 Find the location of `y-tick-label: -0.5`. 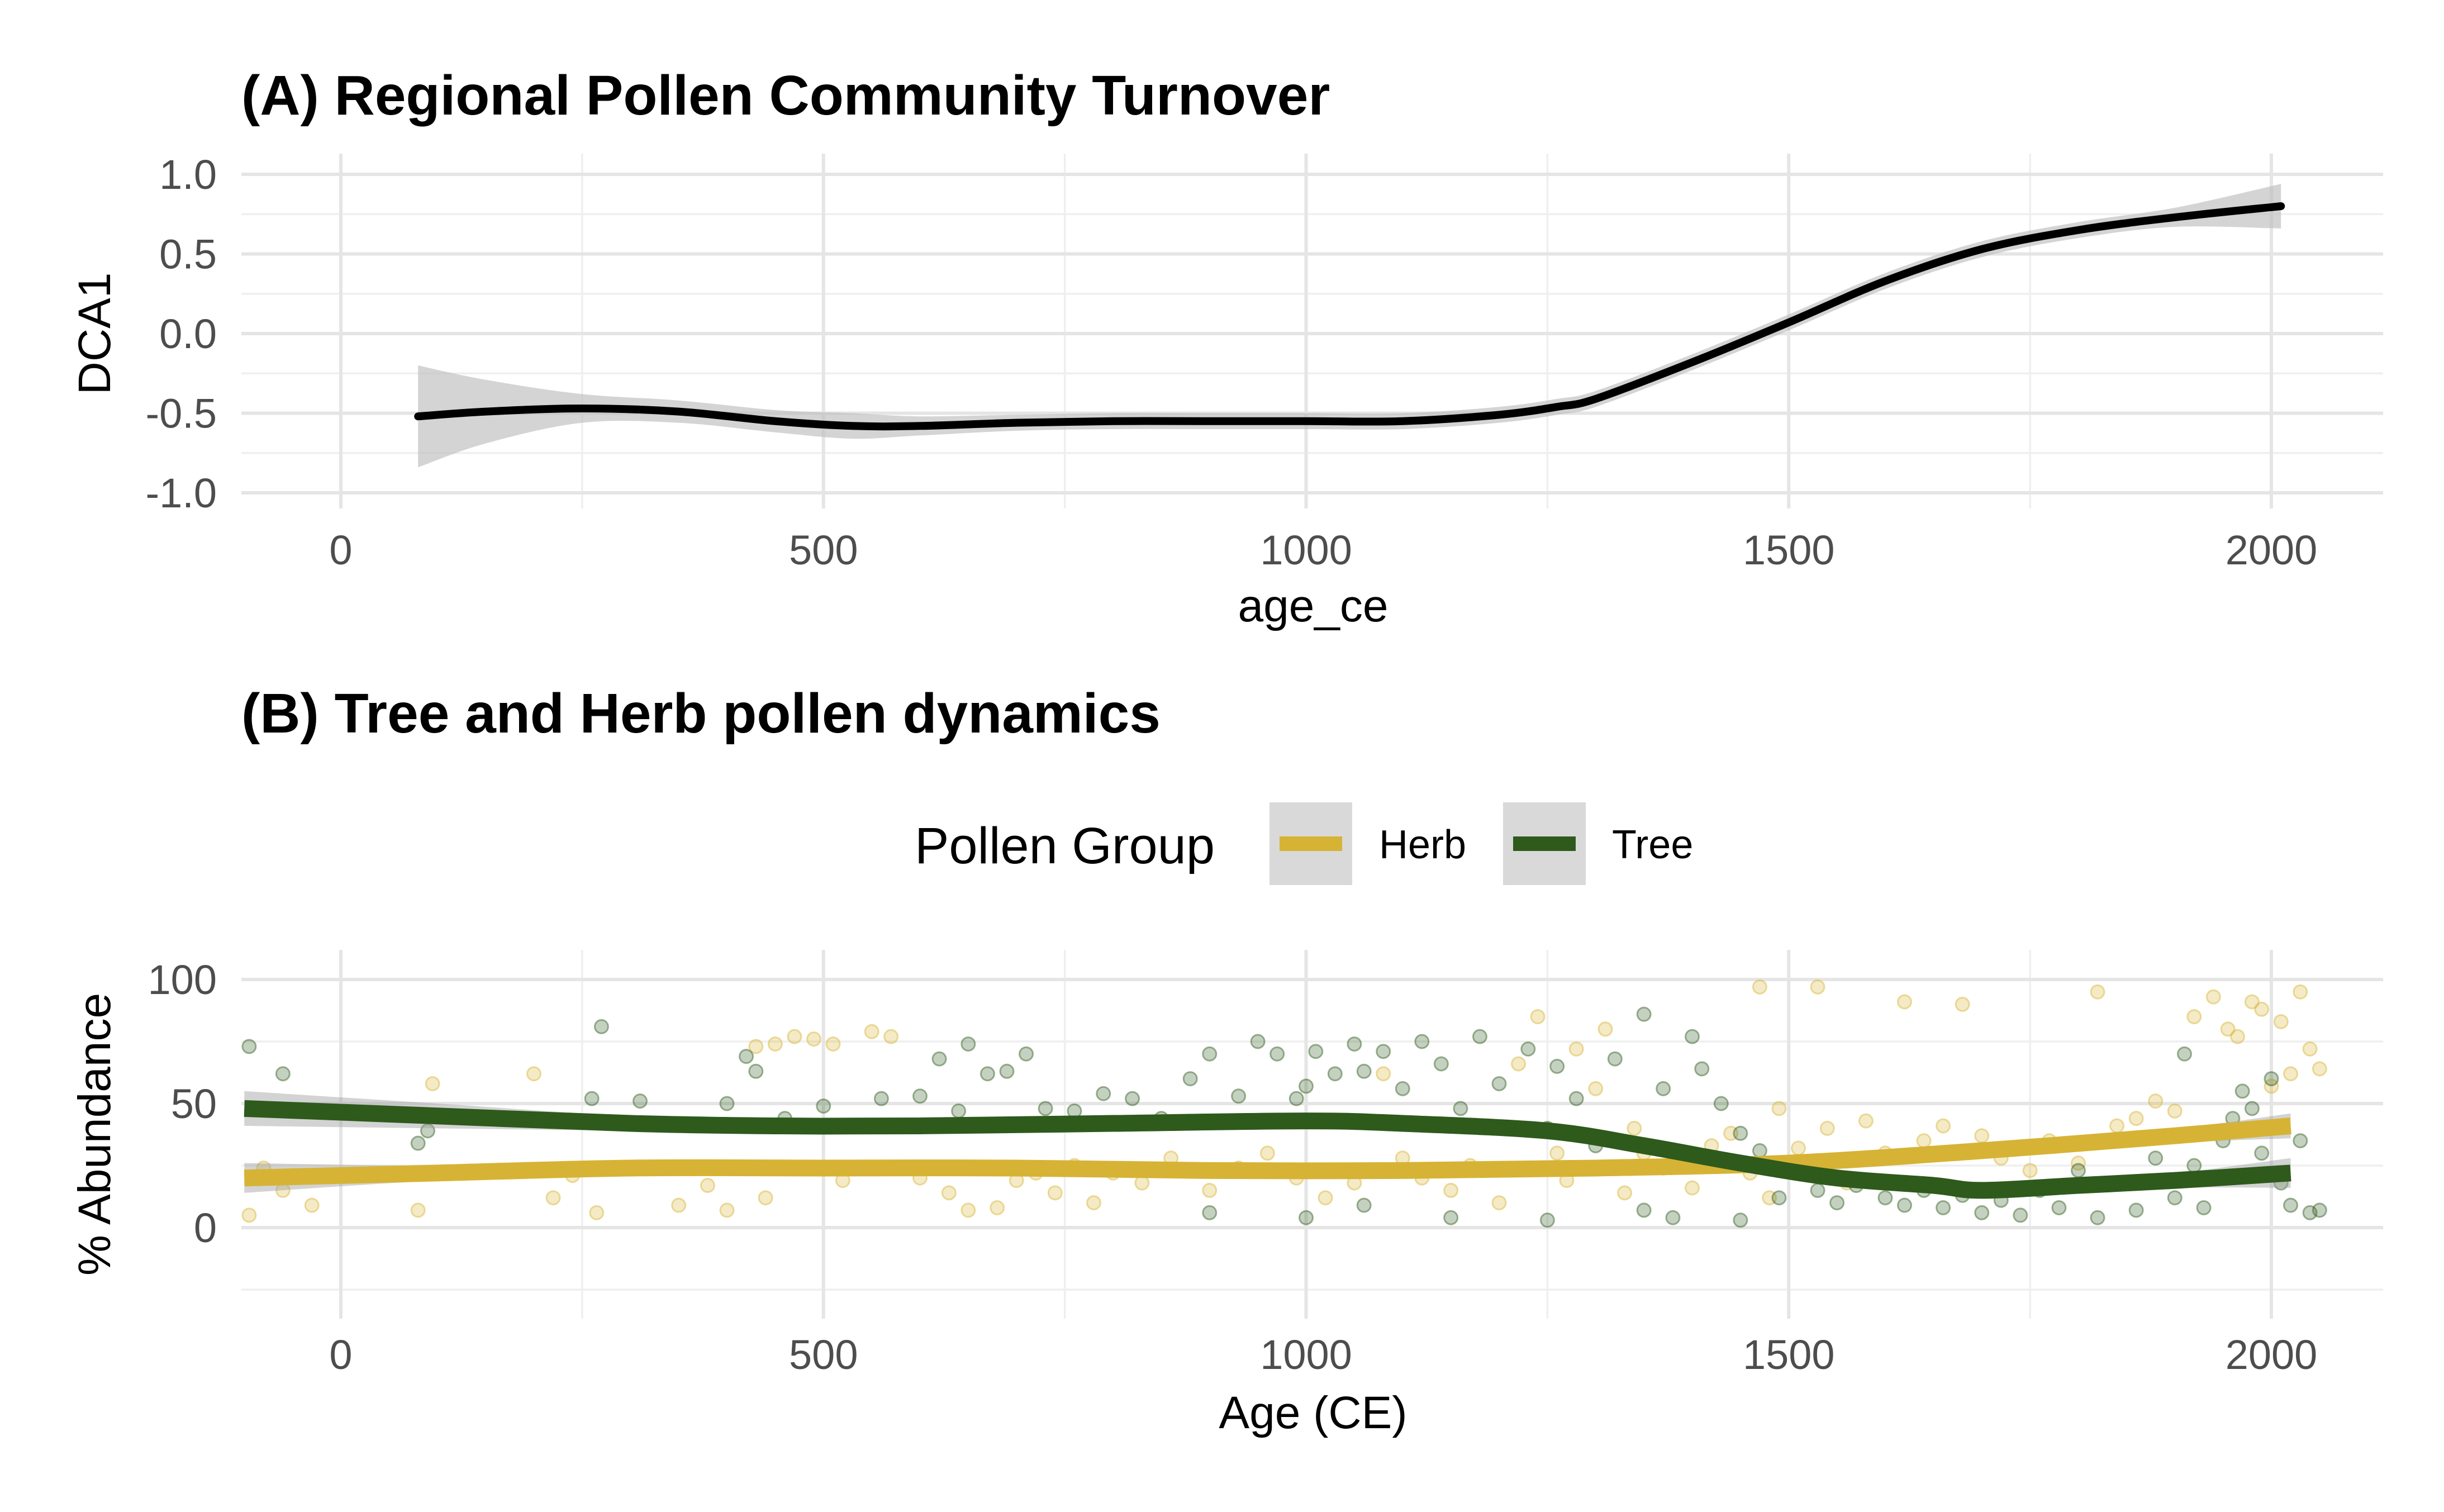

y-tick-label: -0.5 is located at coordinates (181, 414).